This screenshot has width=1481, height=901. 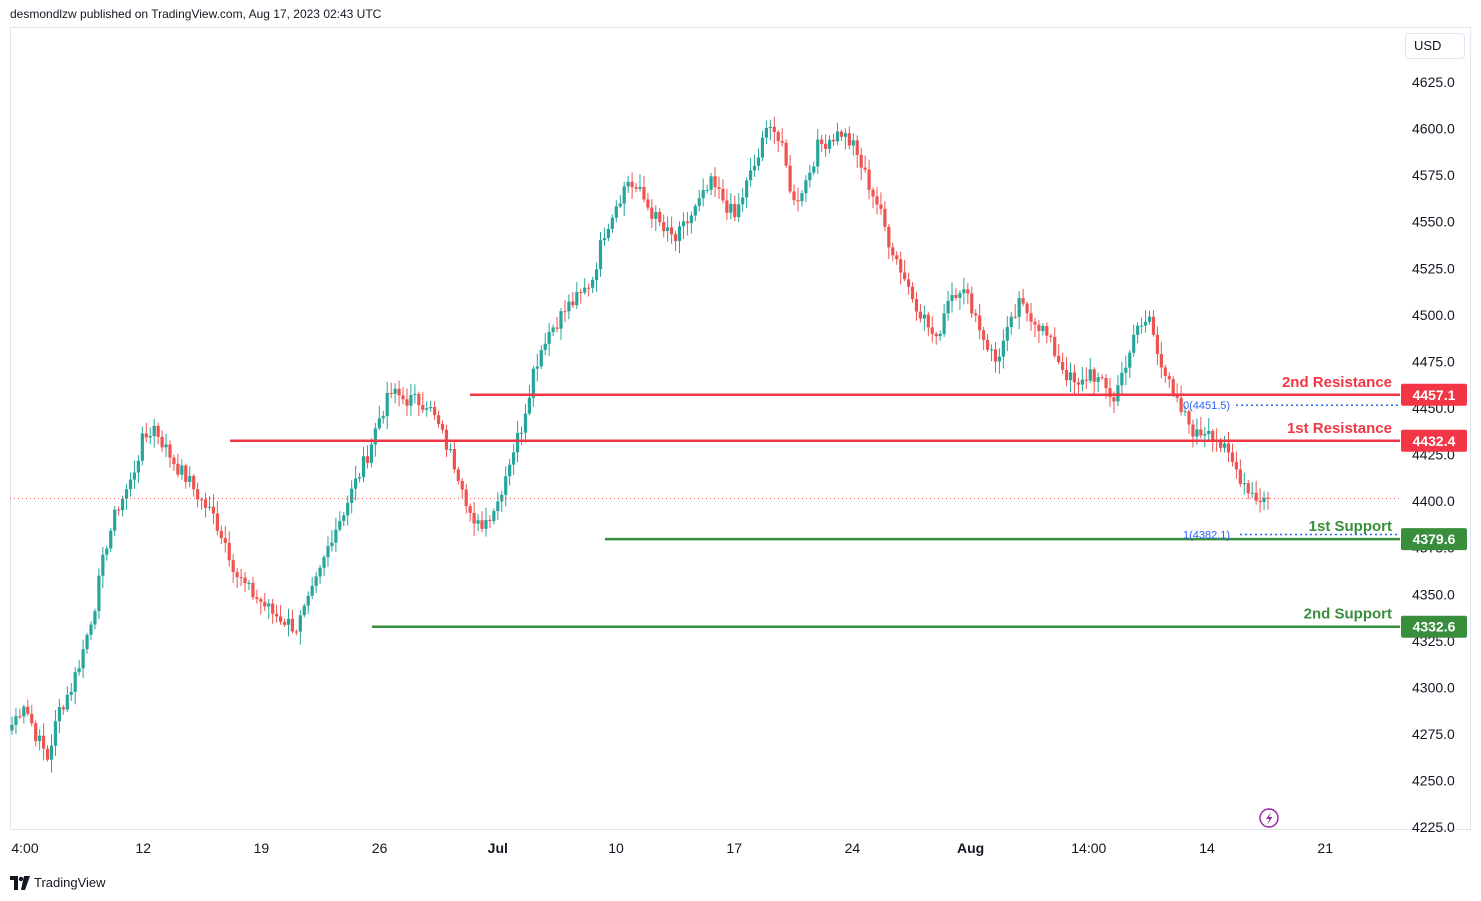 What do you see at coordinates (1434, 440) in the screenshot?
I see `level-price-badge: 4432.4` at bounding box center [1434, 440].